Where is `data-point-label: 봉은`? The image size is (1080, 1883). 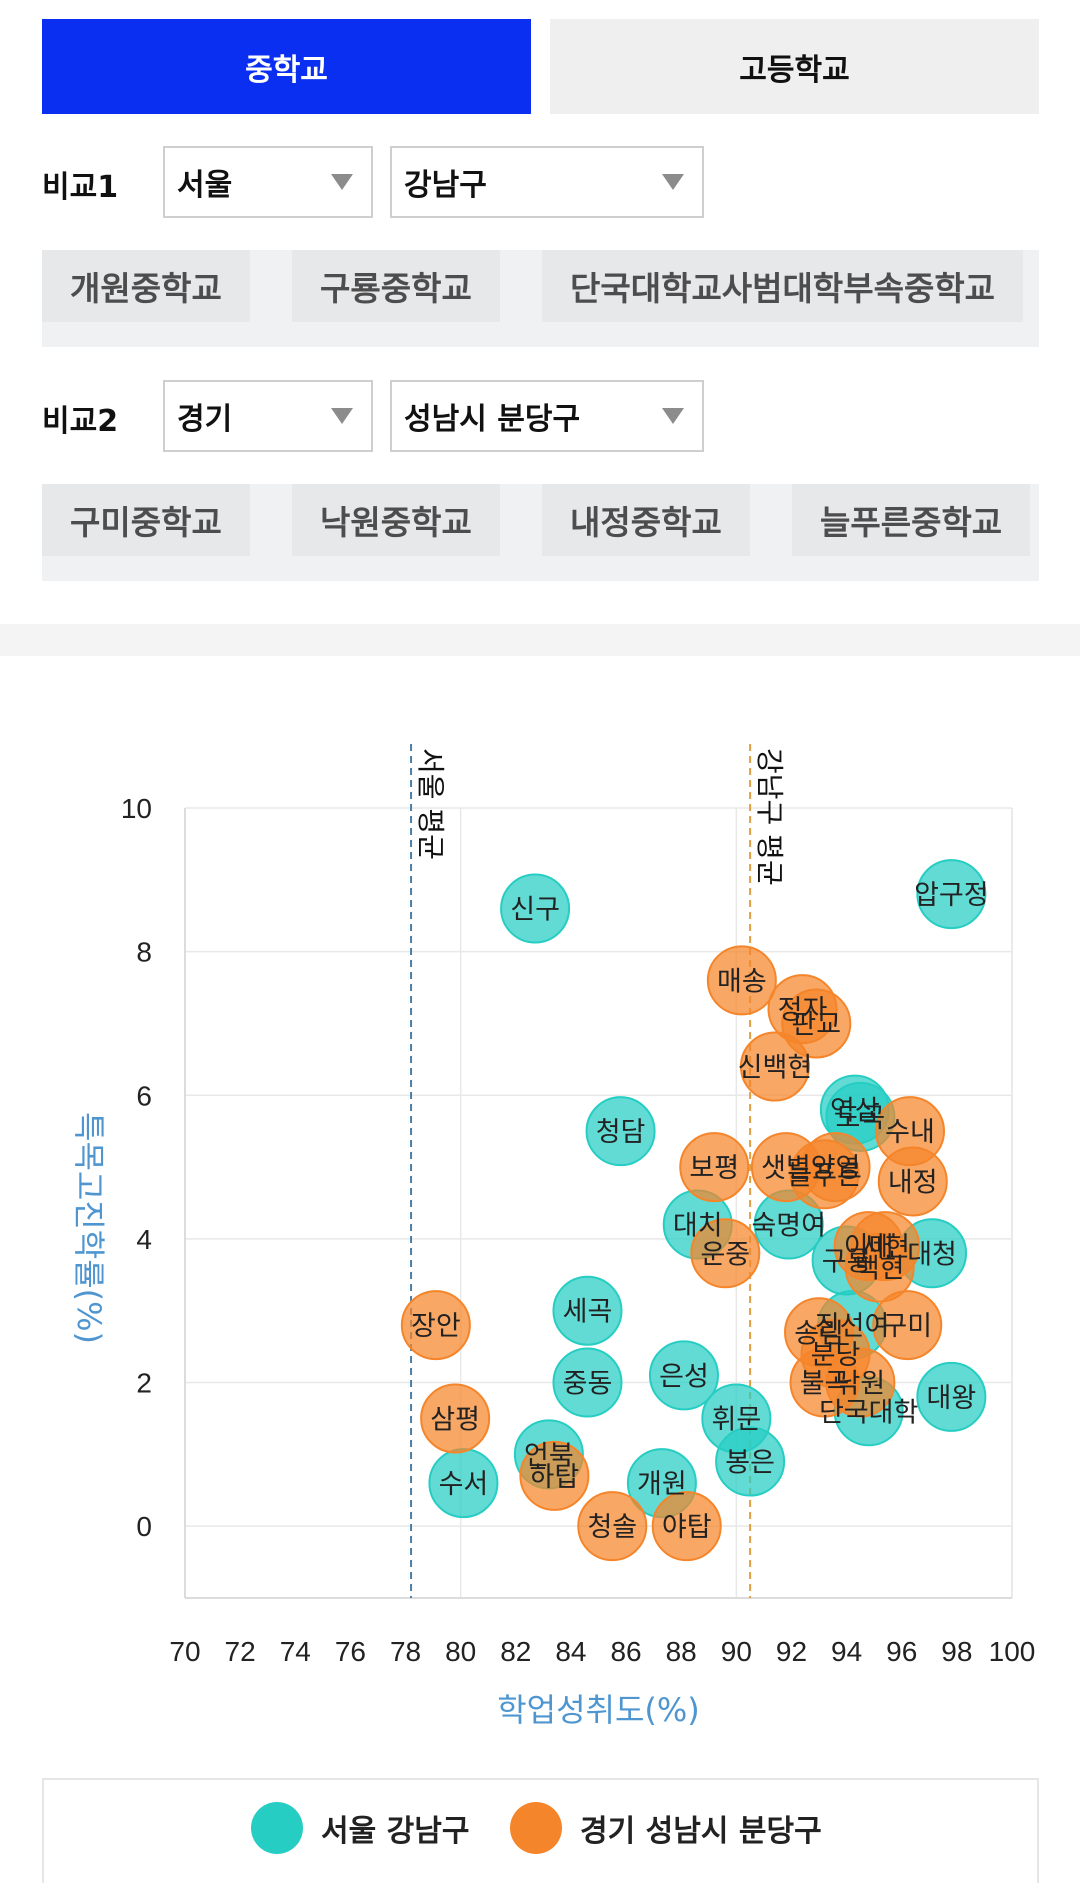 data-point-label: 봉은 is located at coordinates (750, 1463).